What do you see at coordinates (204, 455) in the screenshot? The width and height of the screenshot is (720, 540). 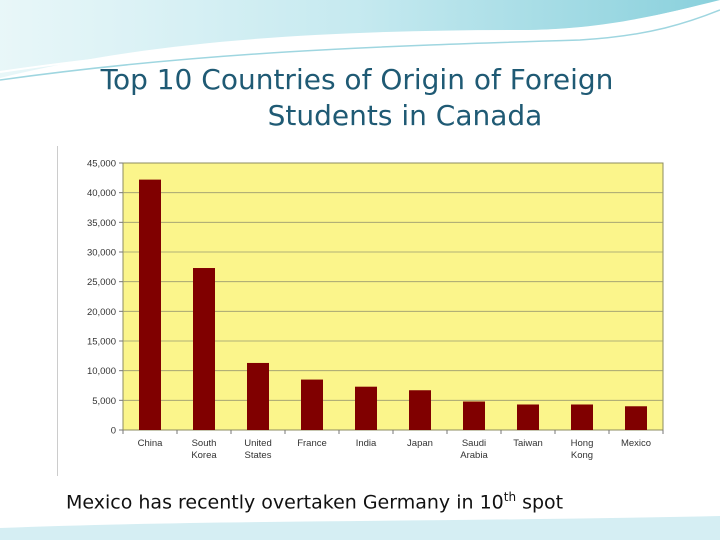 I see `x-tick-label: Korea` at bounding box center [204, 455].